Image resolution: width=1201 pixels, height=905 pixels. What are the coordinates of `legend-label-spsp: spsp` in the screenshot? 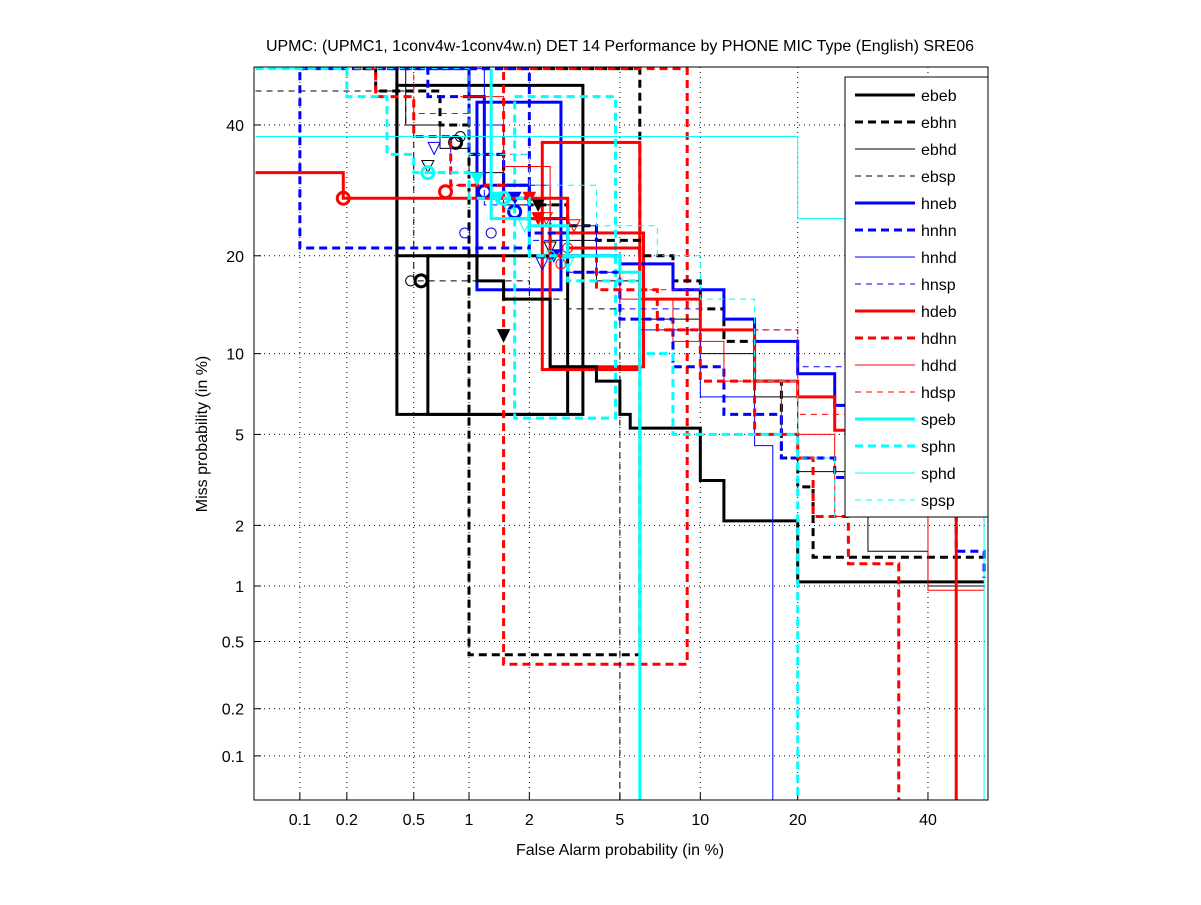 It's located at (938, 501).